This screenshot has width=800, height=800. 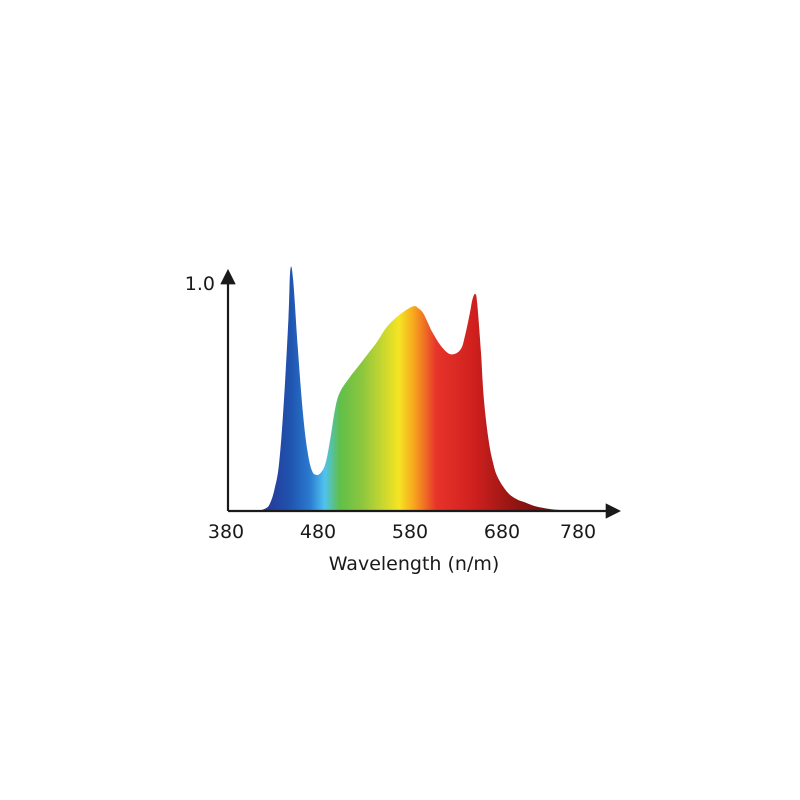 What do you see at coordinates (318, 532) in the screenshot?
I see `x-tick-label: 480` at bounding box center [318, 532].